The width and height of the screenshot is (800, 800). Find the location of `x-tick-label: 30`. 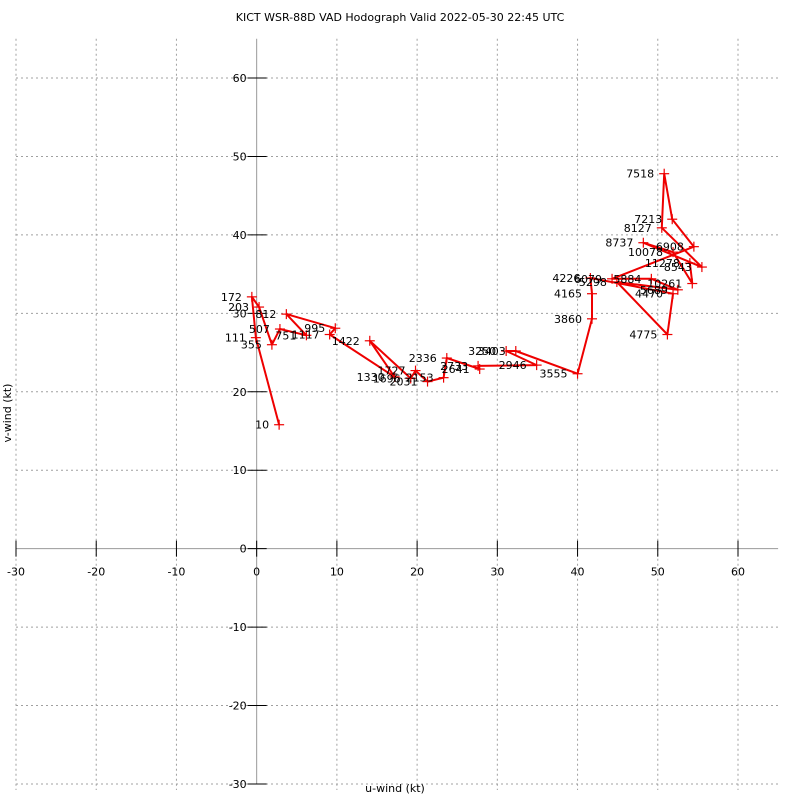

x-tick-label: 30 is located at coordinates (497, 572).